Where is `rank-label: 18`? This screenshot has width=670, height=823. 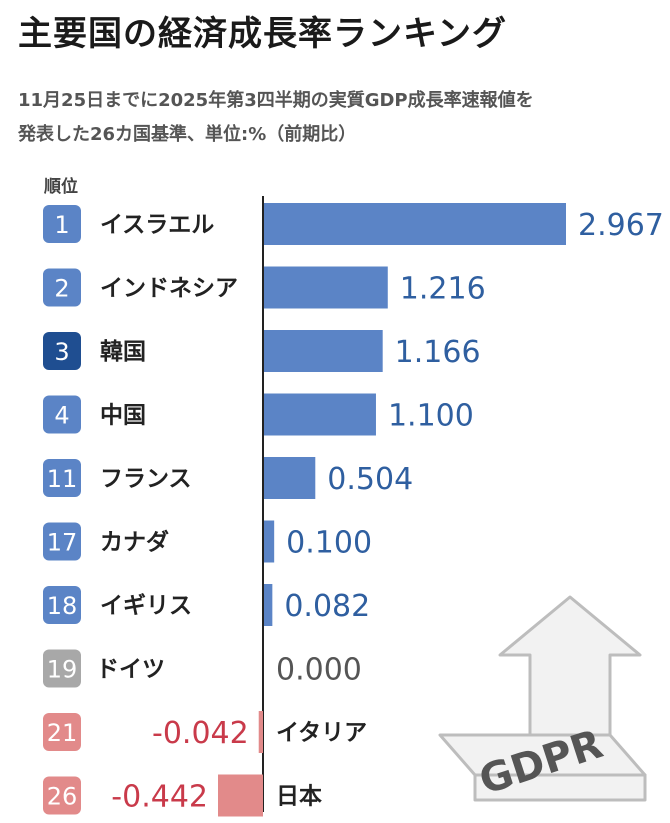 rank-label: 18 is located at coordinates (62, 606).